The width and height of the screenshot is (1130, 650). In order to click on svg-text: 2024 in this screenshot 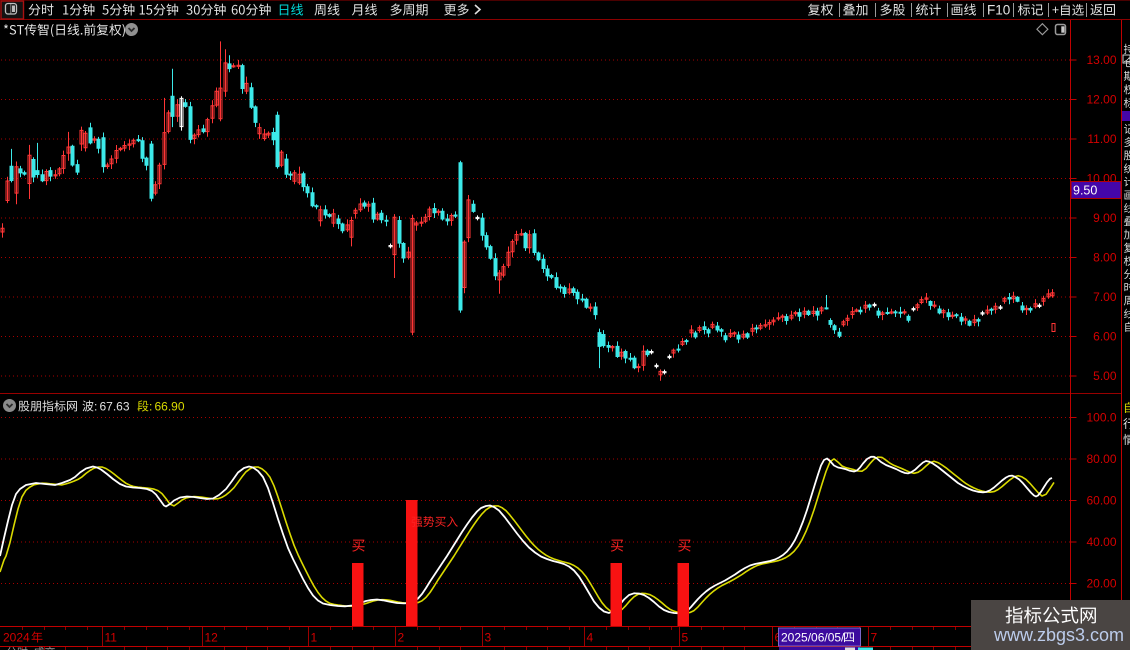, I will do `click(16, 638)`.